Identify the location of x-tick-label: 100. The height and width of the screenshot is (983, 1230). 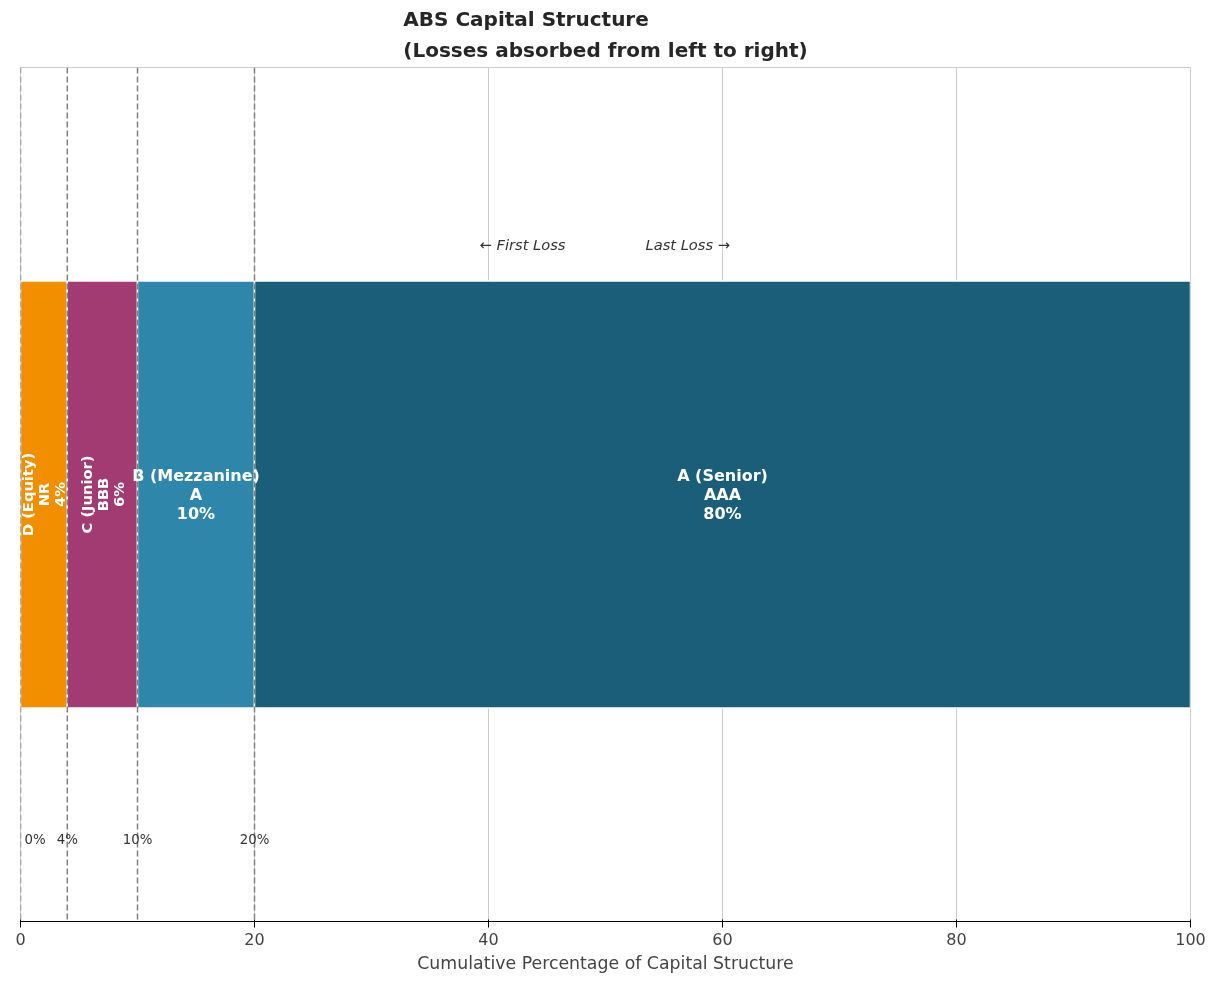
(1190, 939).